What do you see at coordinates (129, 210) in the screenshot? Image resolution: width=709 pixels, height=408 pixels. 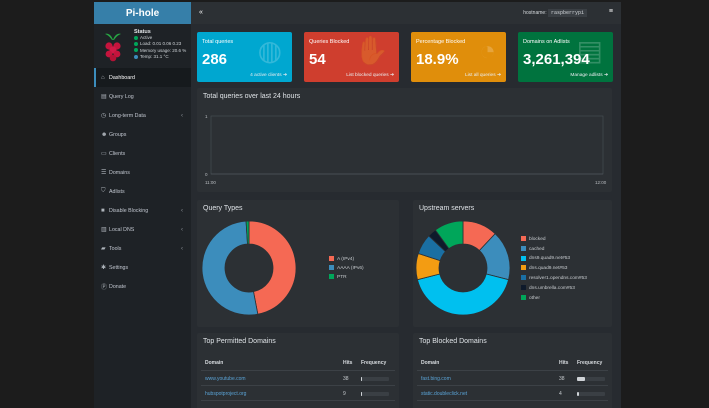 I see `sidebar-item-label: Disable Blocking` at bounding box center [129, 210].